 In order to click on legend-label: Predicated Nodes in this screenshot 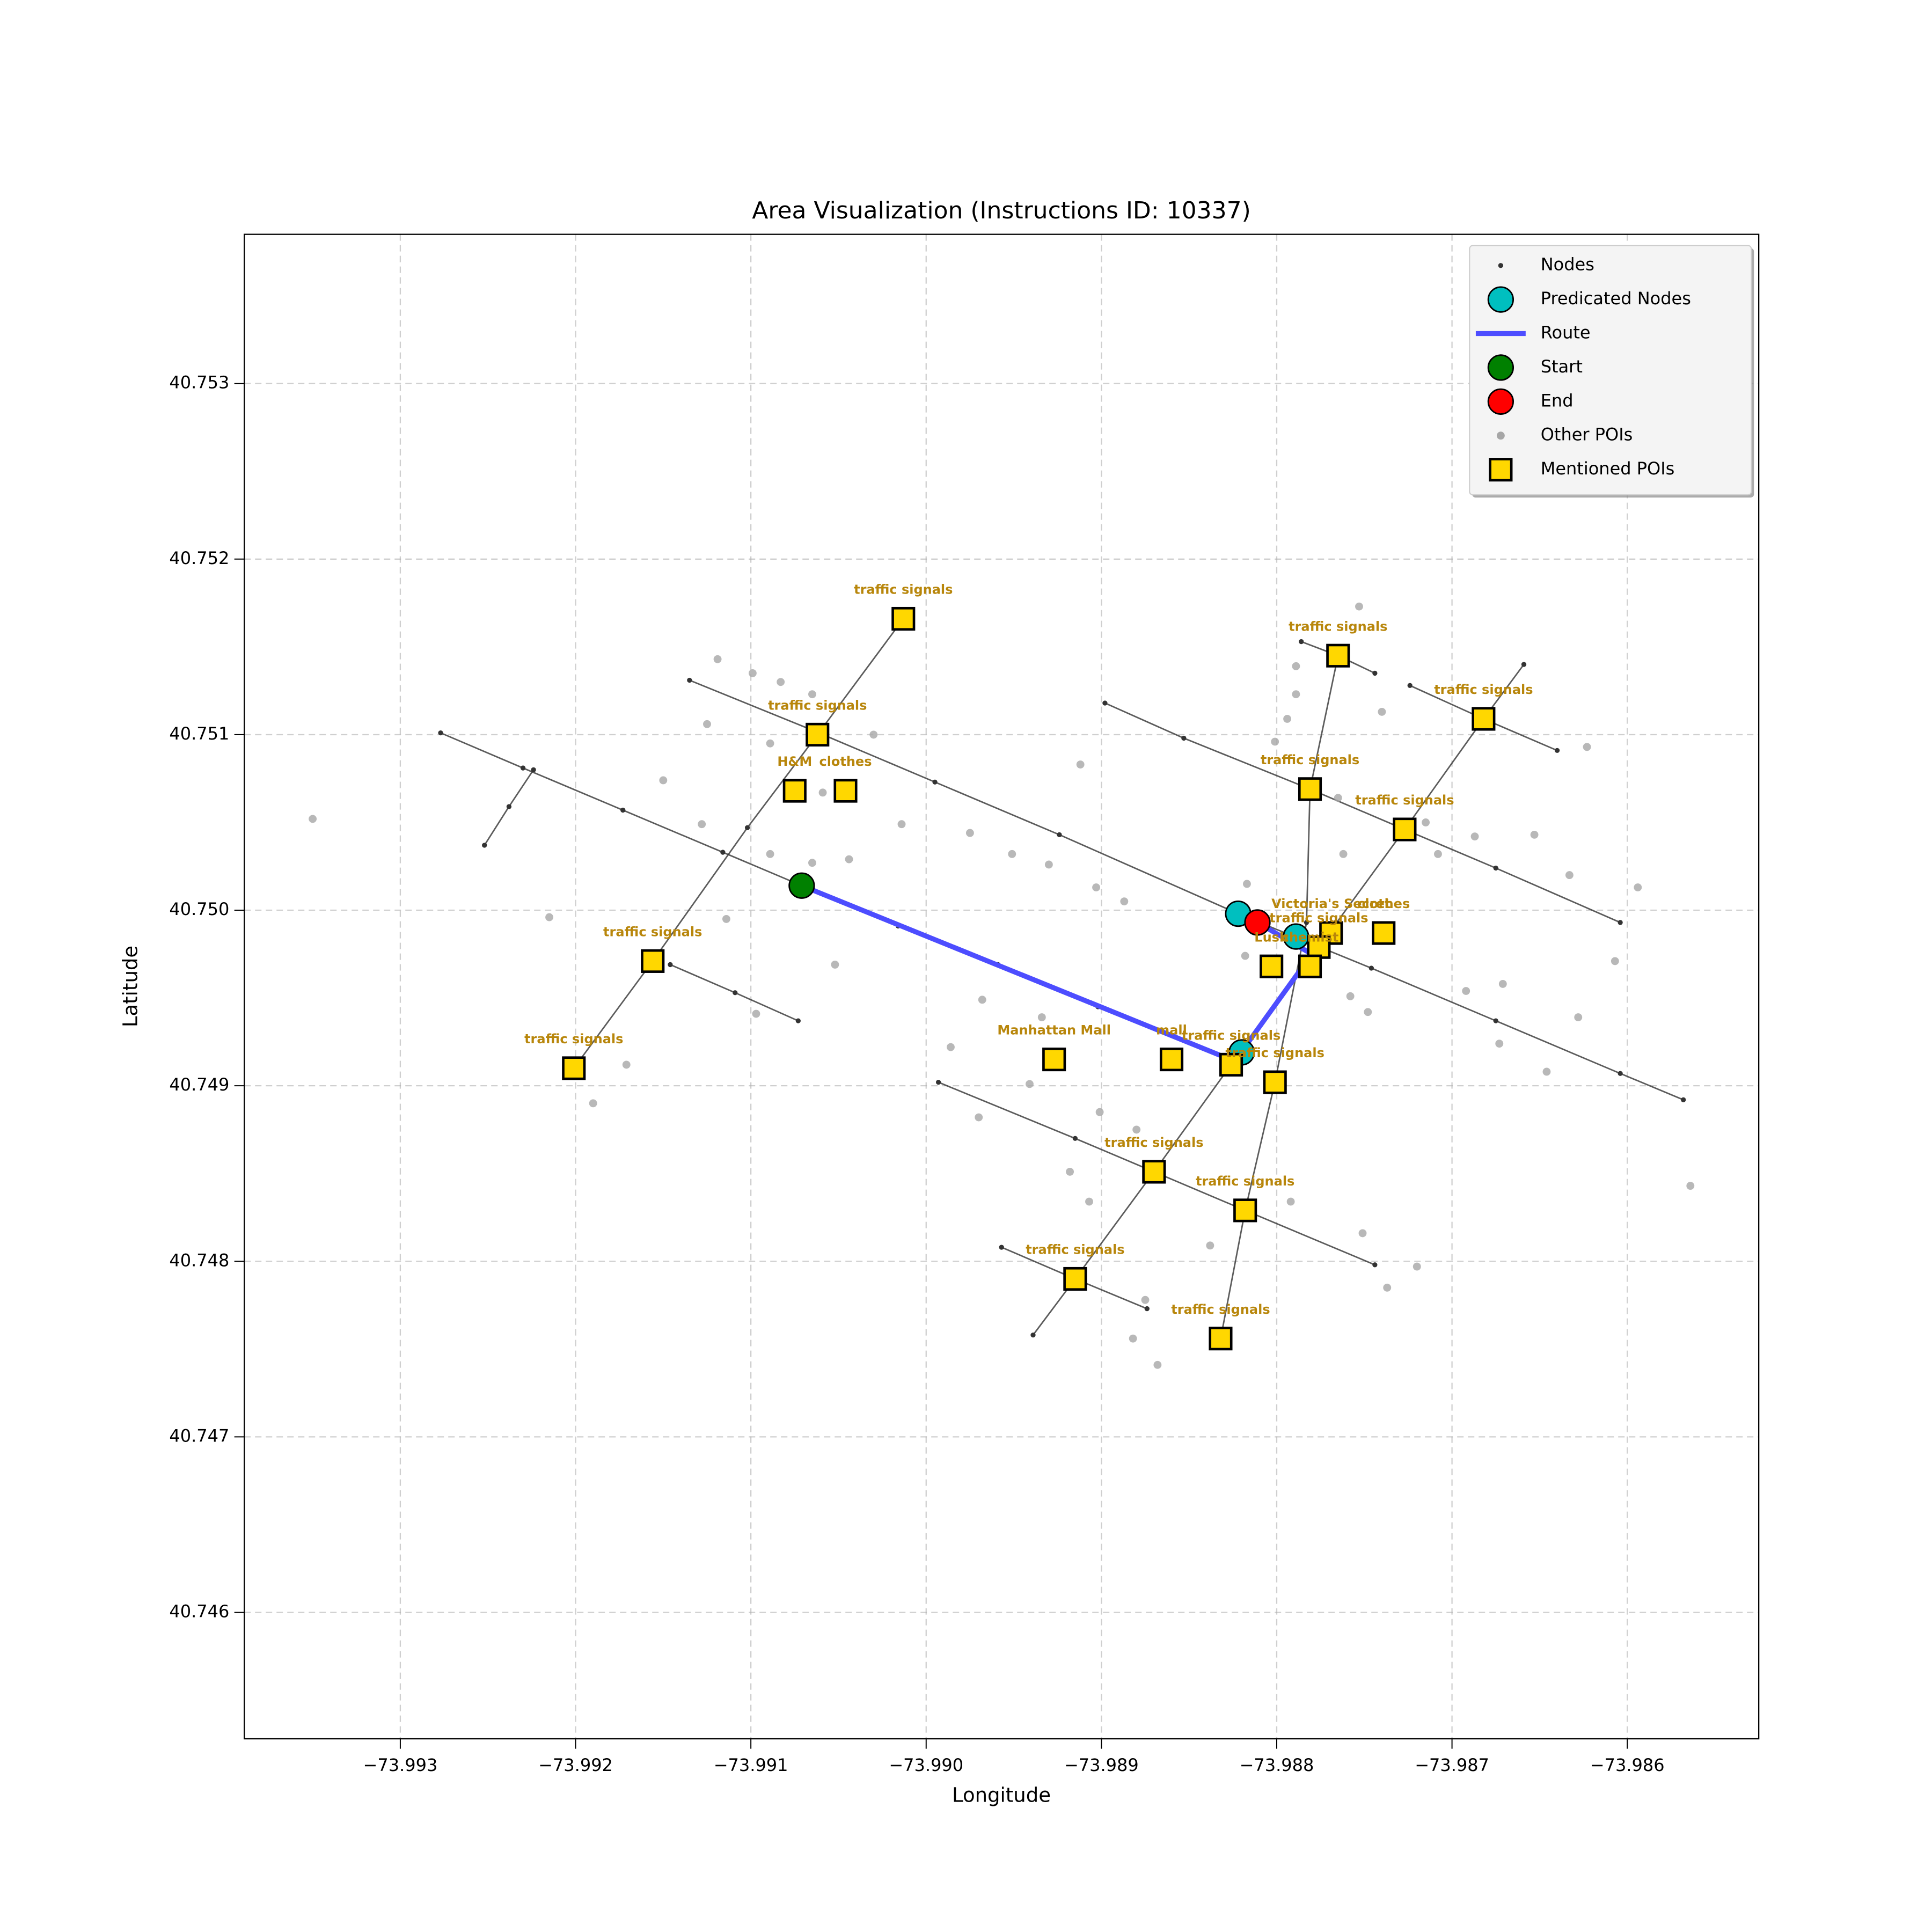, I will do `click(1616, 298)`.